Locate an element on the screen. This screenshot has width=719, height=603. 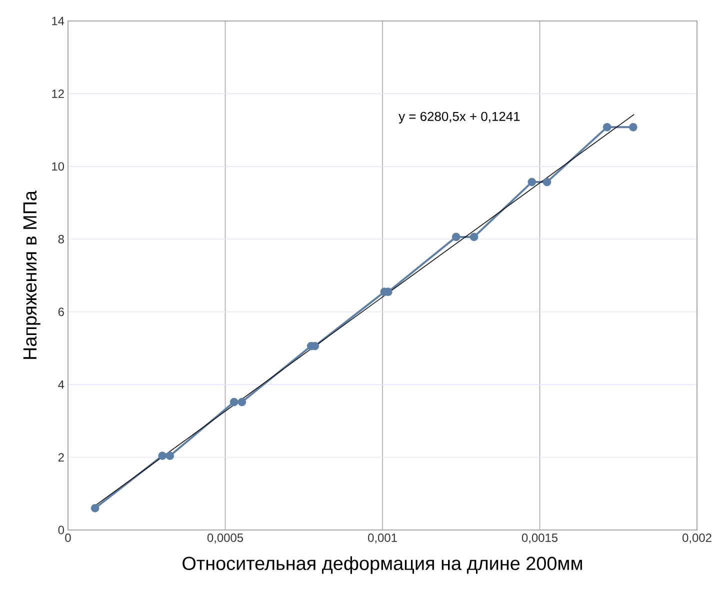
y-tick-label: 6 is located at coordinates (61, 312).